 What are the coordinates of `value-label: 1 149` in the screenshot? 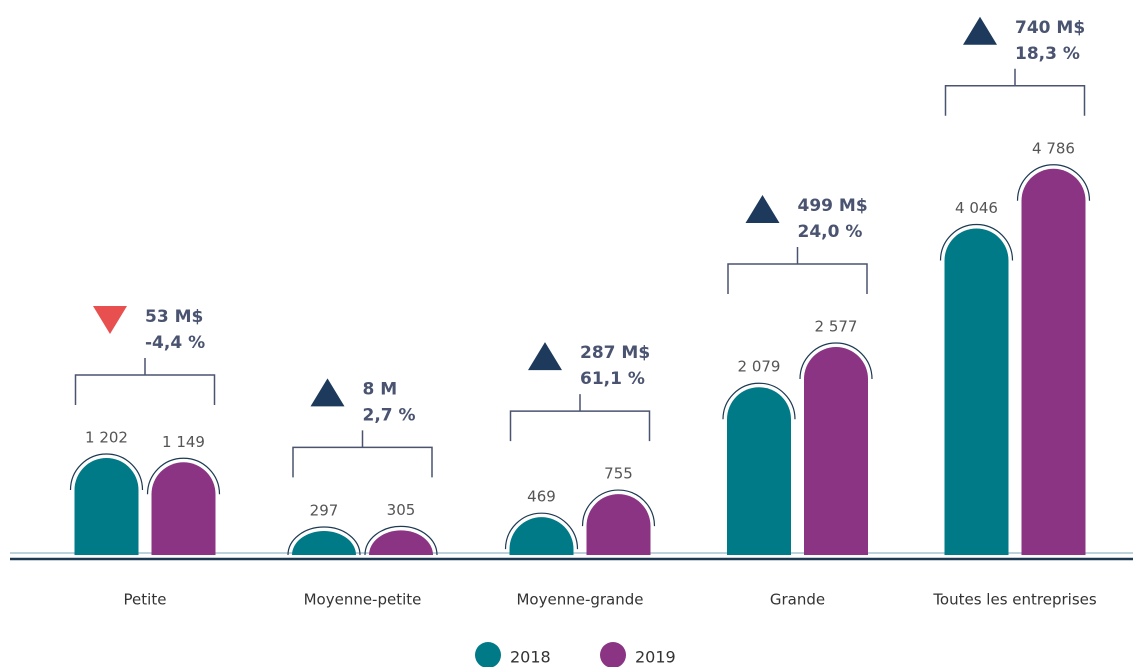 It's located at (183, 442).